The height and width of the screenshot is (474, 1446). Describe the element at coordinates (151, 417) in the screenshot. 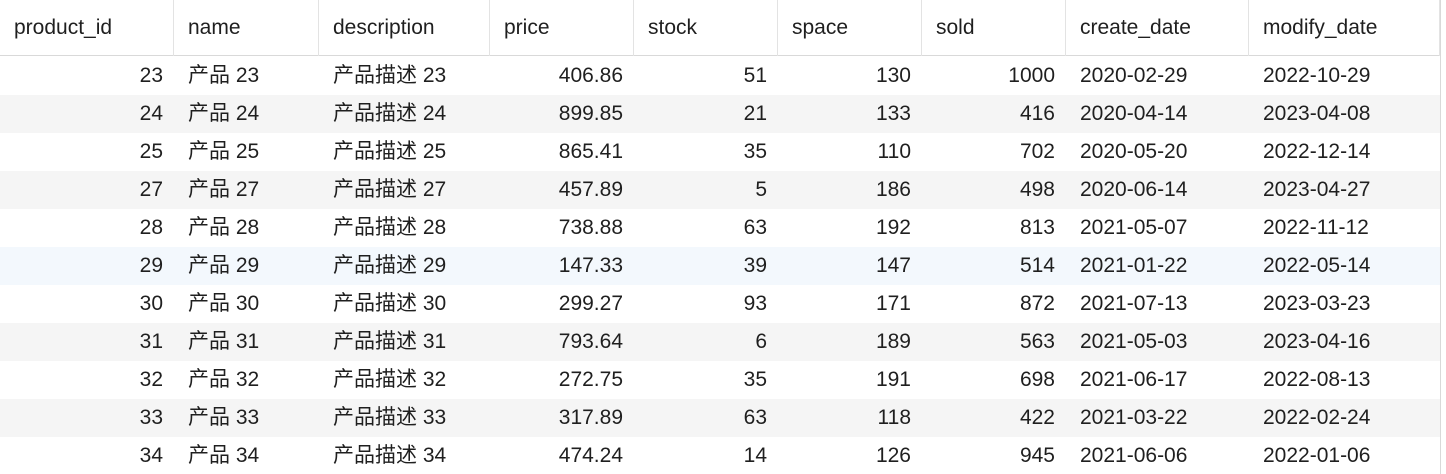

I see `cell-product_id: 33` at that location.